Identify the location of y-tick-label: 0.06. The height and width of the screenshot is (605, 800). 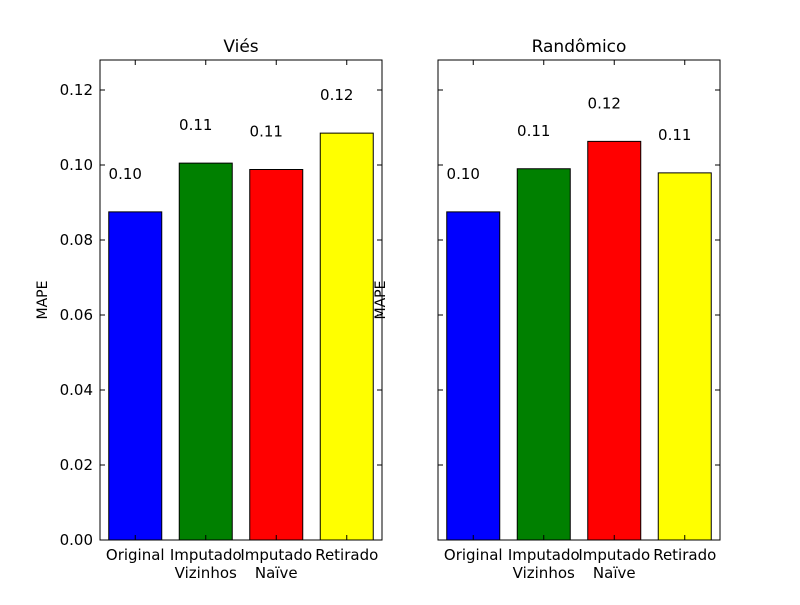
(76, 315).